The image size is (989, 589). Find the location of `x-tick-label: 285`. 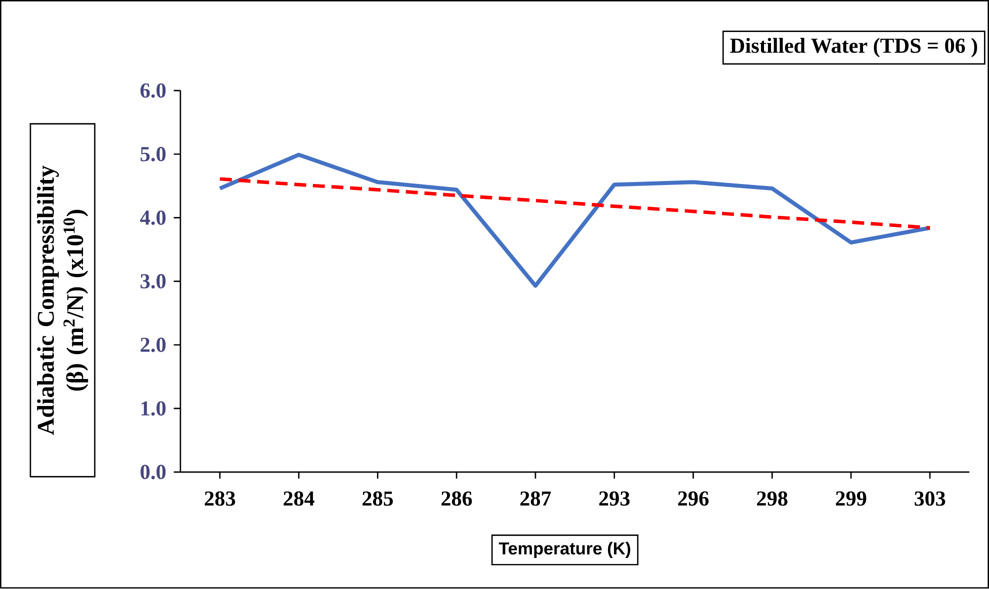

x-tick-label: 285 is located at coordinates (377, 499).